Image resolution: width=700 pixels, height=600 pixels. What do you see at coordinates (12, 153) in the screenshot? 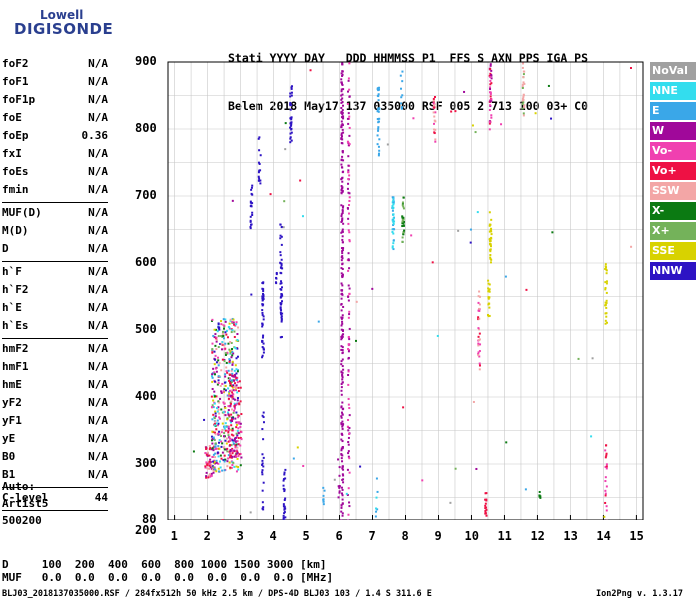
I see `param-name: fxI` at bounding box center [12, 153].